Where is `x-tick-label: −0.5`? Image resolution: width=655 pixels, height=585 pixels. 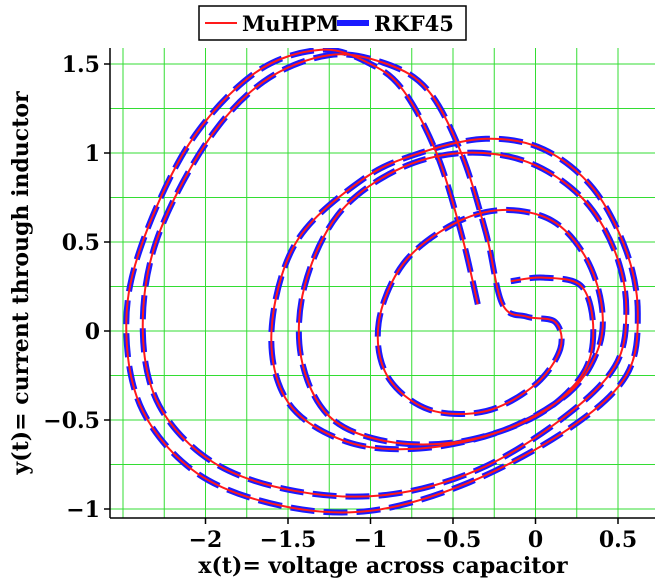
x-tick-label: −0.5 is located at coordinates (453, 540).